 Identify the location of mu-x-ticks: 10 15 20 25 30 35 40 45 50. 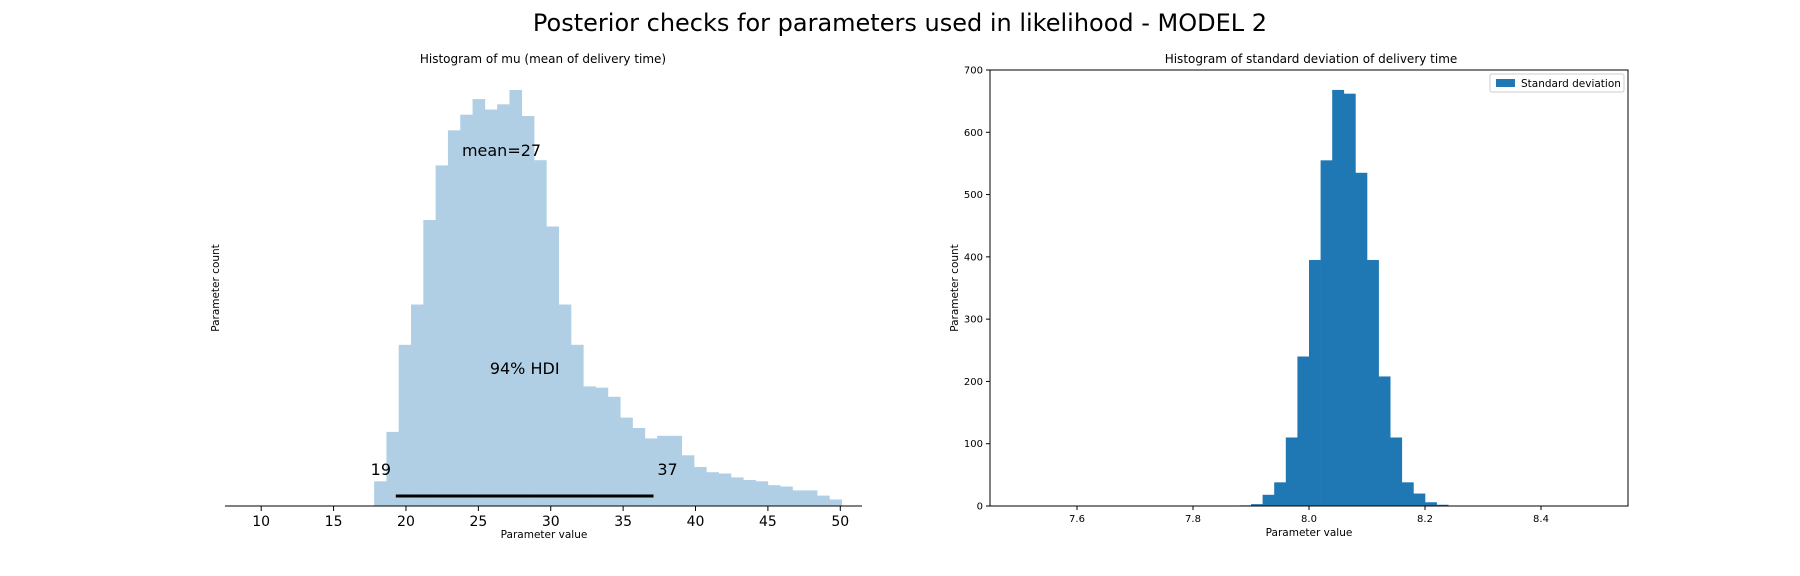
(550, 518).